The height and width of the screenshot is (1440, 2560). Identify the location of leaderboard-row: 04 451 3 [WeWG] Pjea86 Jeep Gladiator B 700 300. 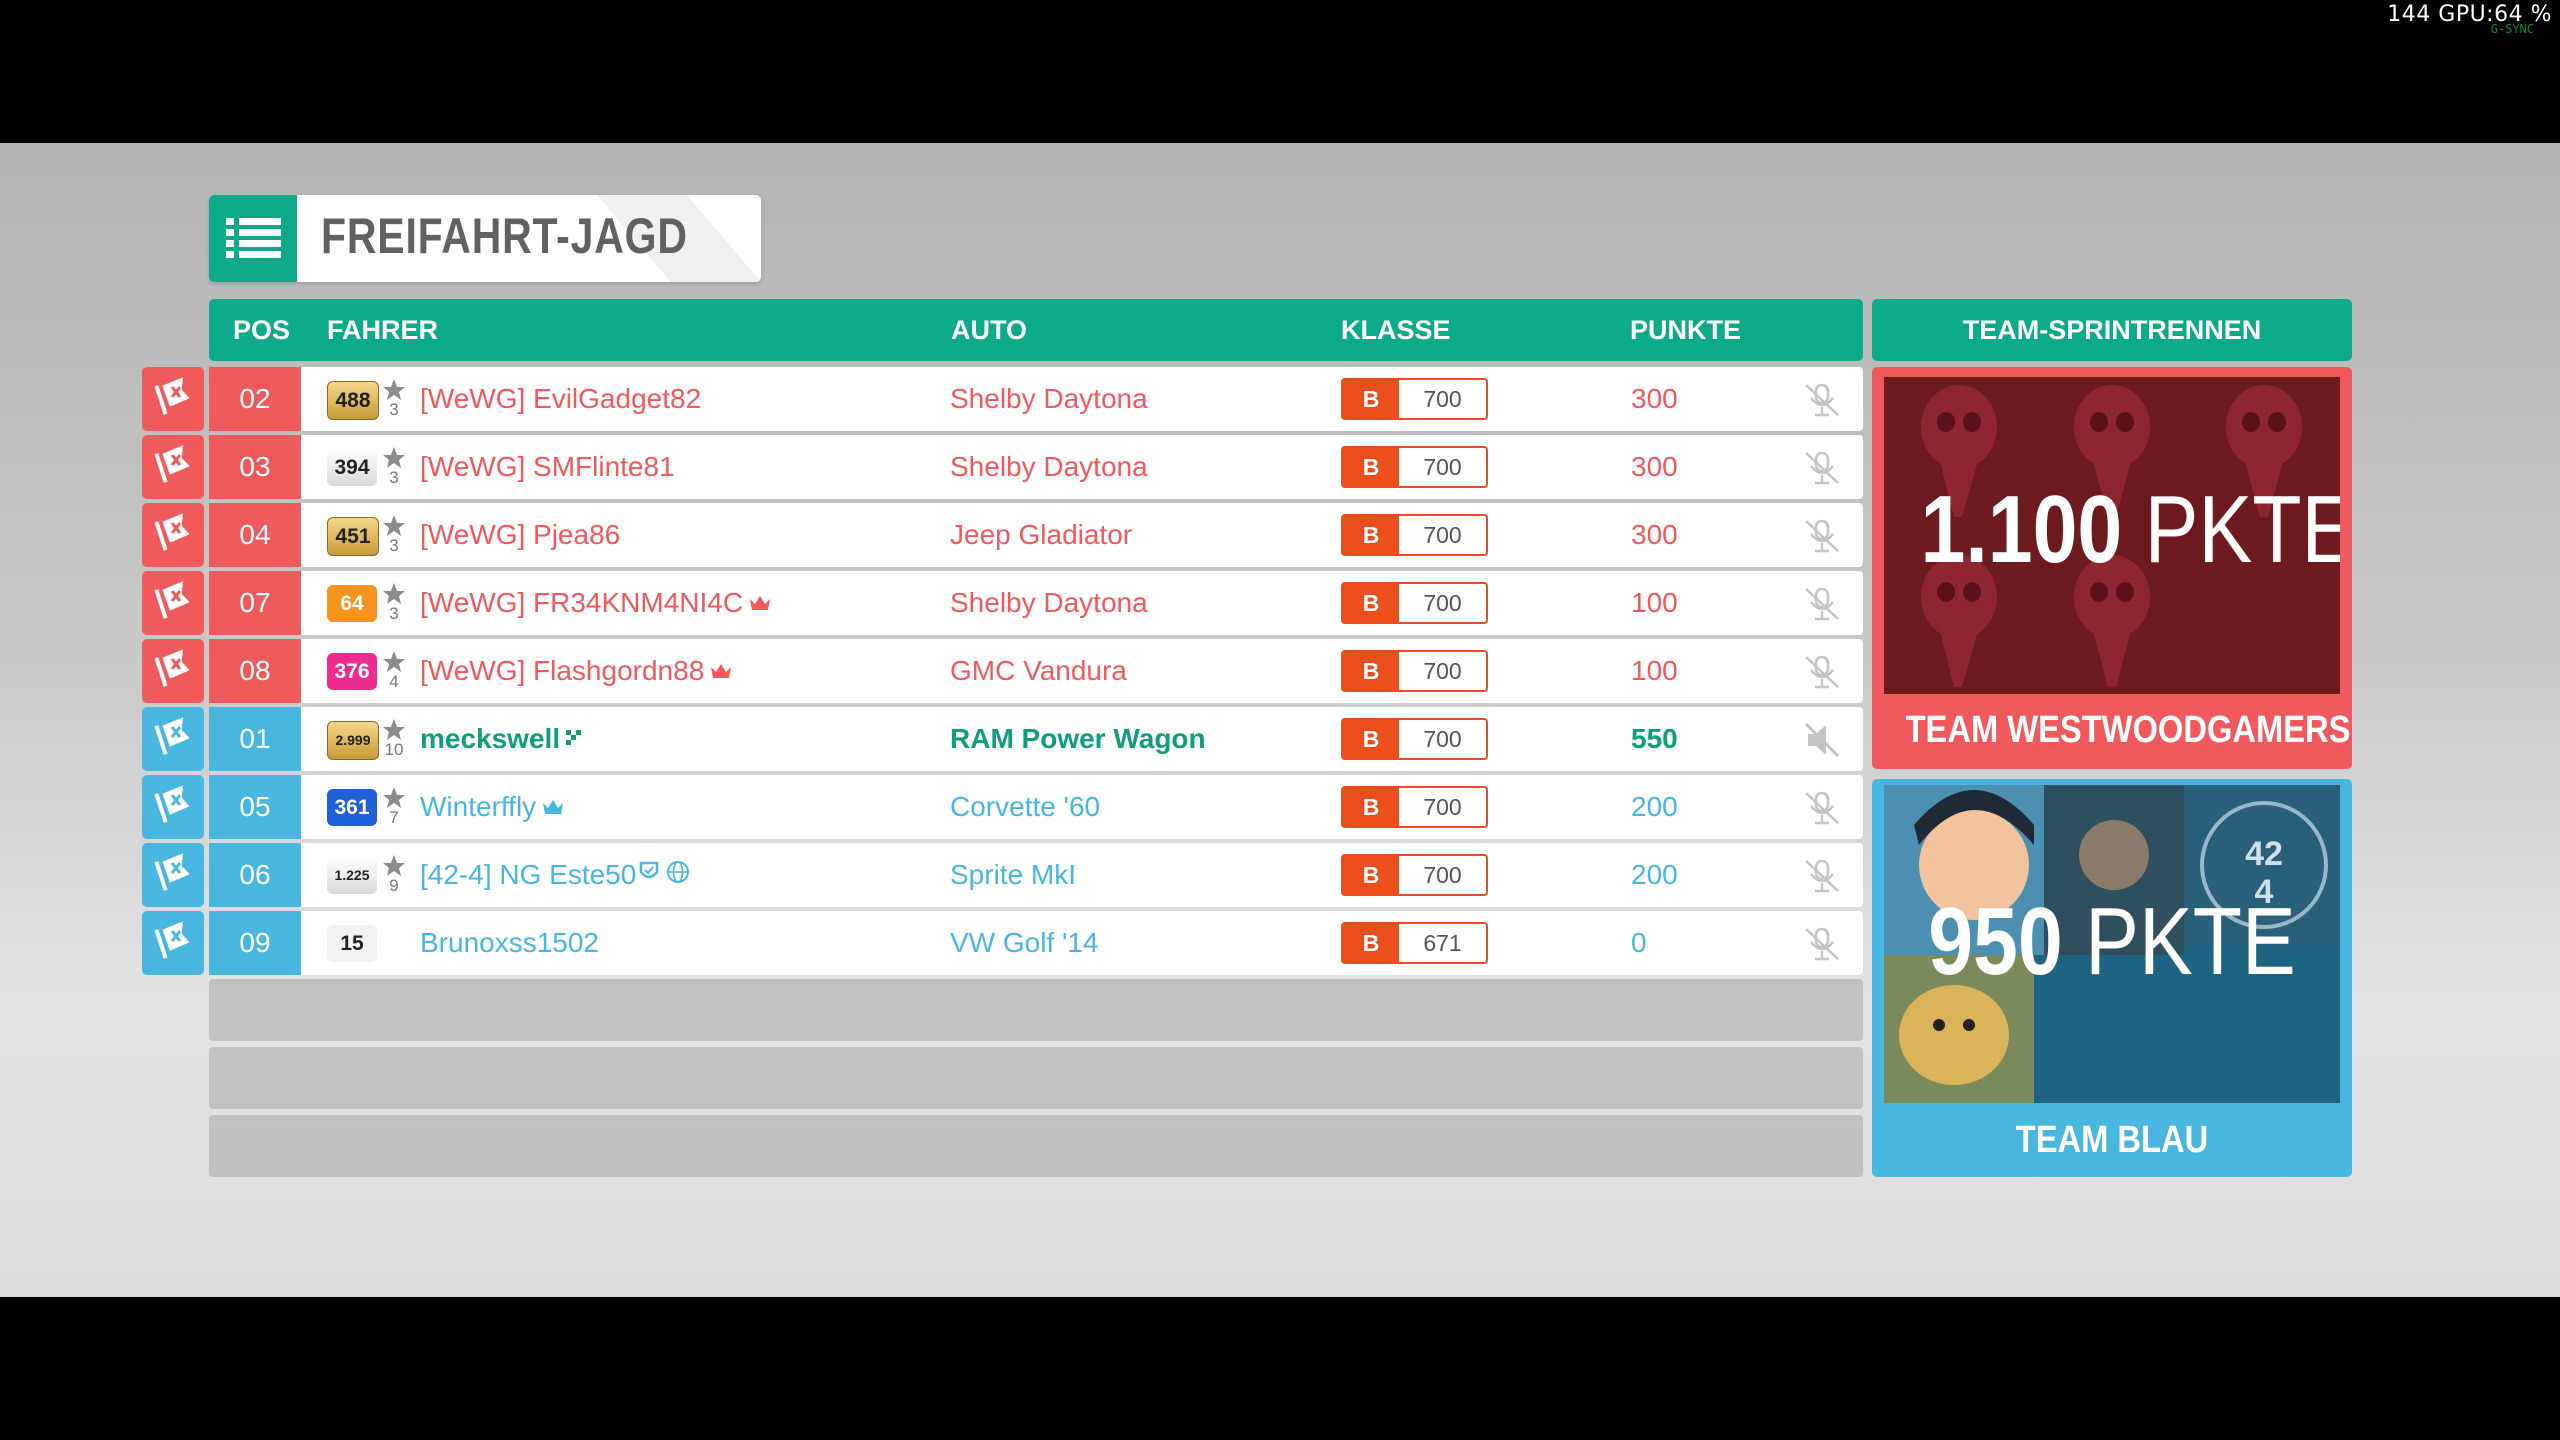
(1280, 535).